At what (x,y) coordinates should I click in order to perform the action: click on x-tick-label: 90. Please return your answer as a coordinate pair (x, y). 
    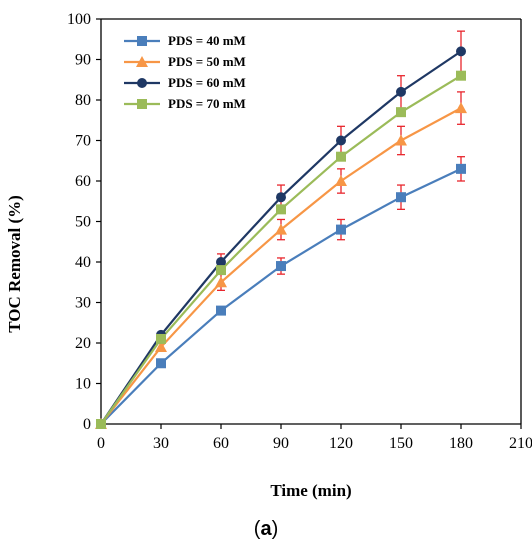
    Looking at the image, I should click on (281, 443).